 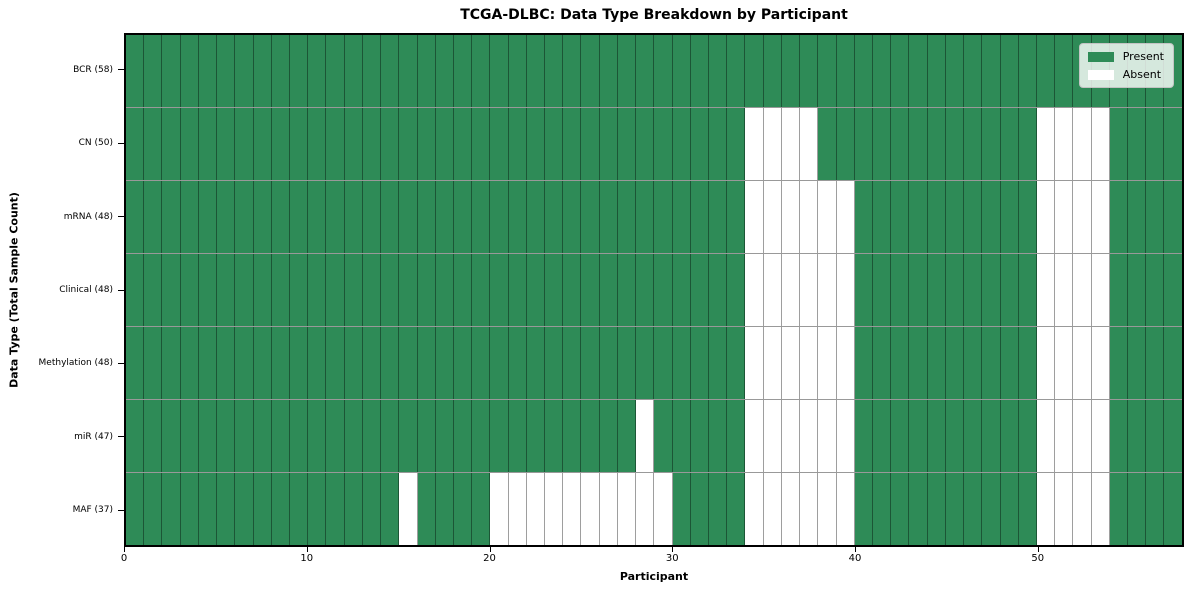 What do you see at coordinates (1126, 65) in the screenshot?
I see `legend: Present Absent` at bounding box center [1126, 65].